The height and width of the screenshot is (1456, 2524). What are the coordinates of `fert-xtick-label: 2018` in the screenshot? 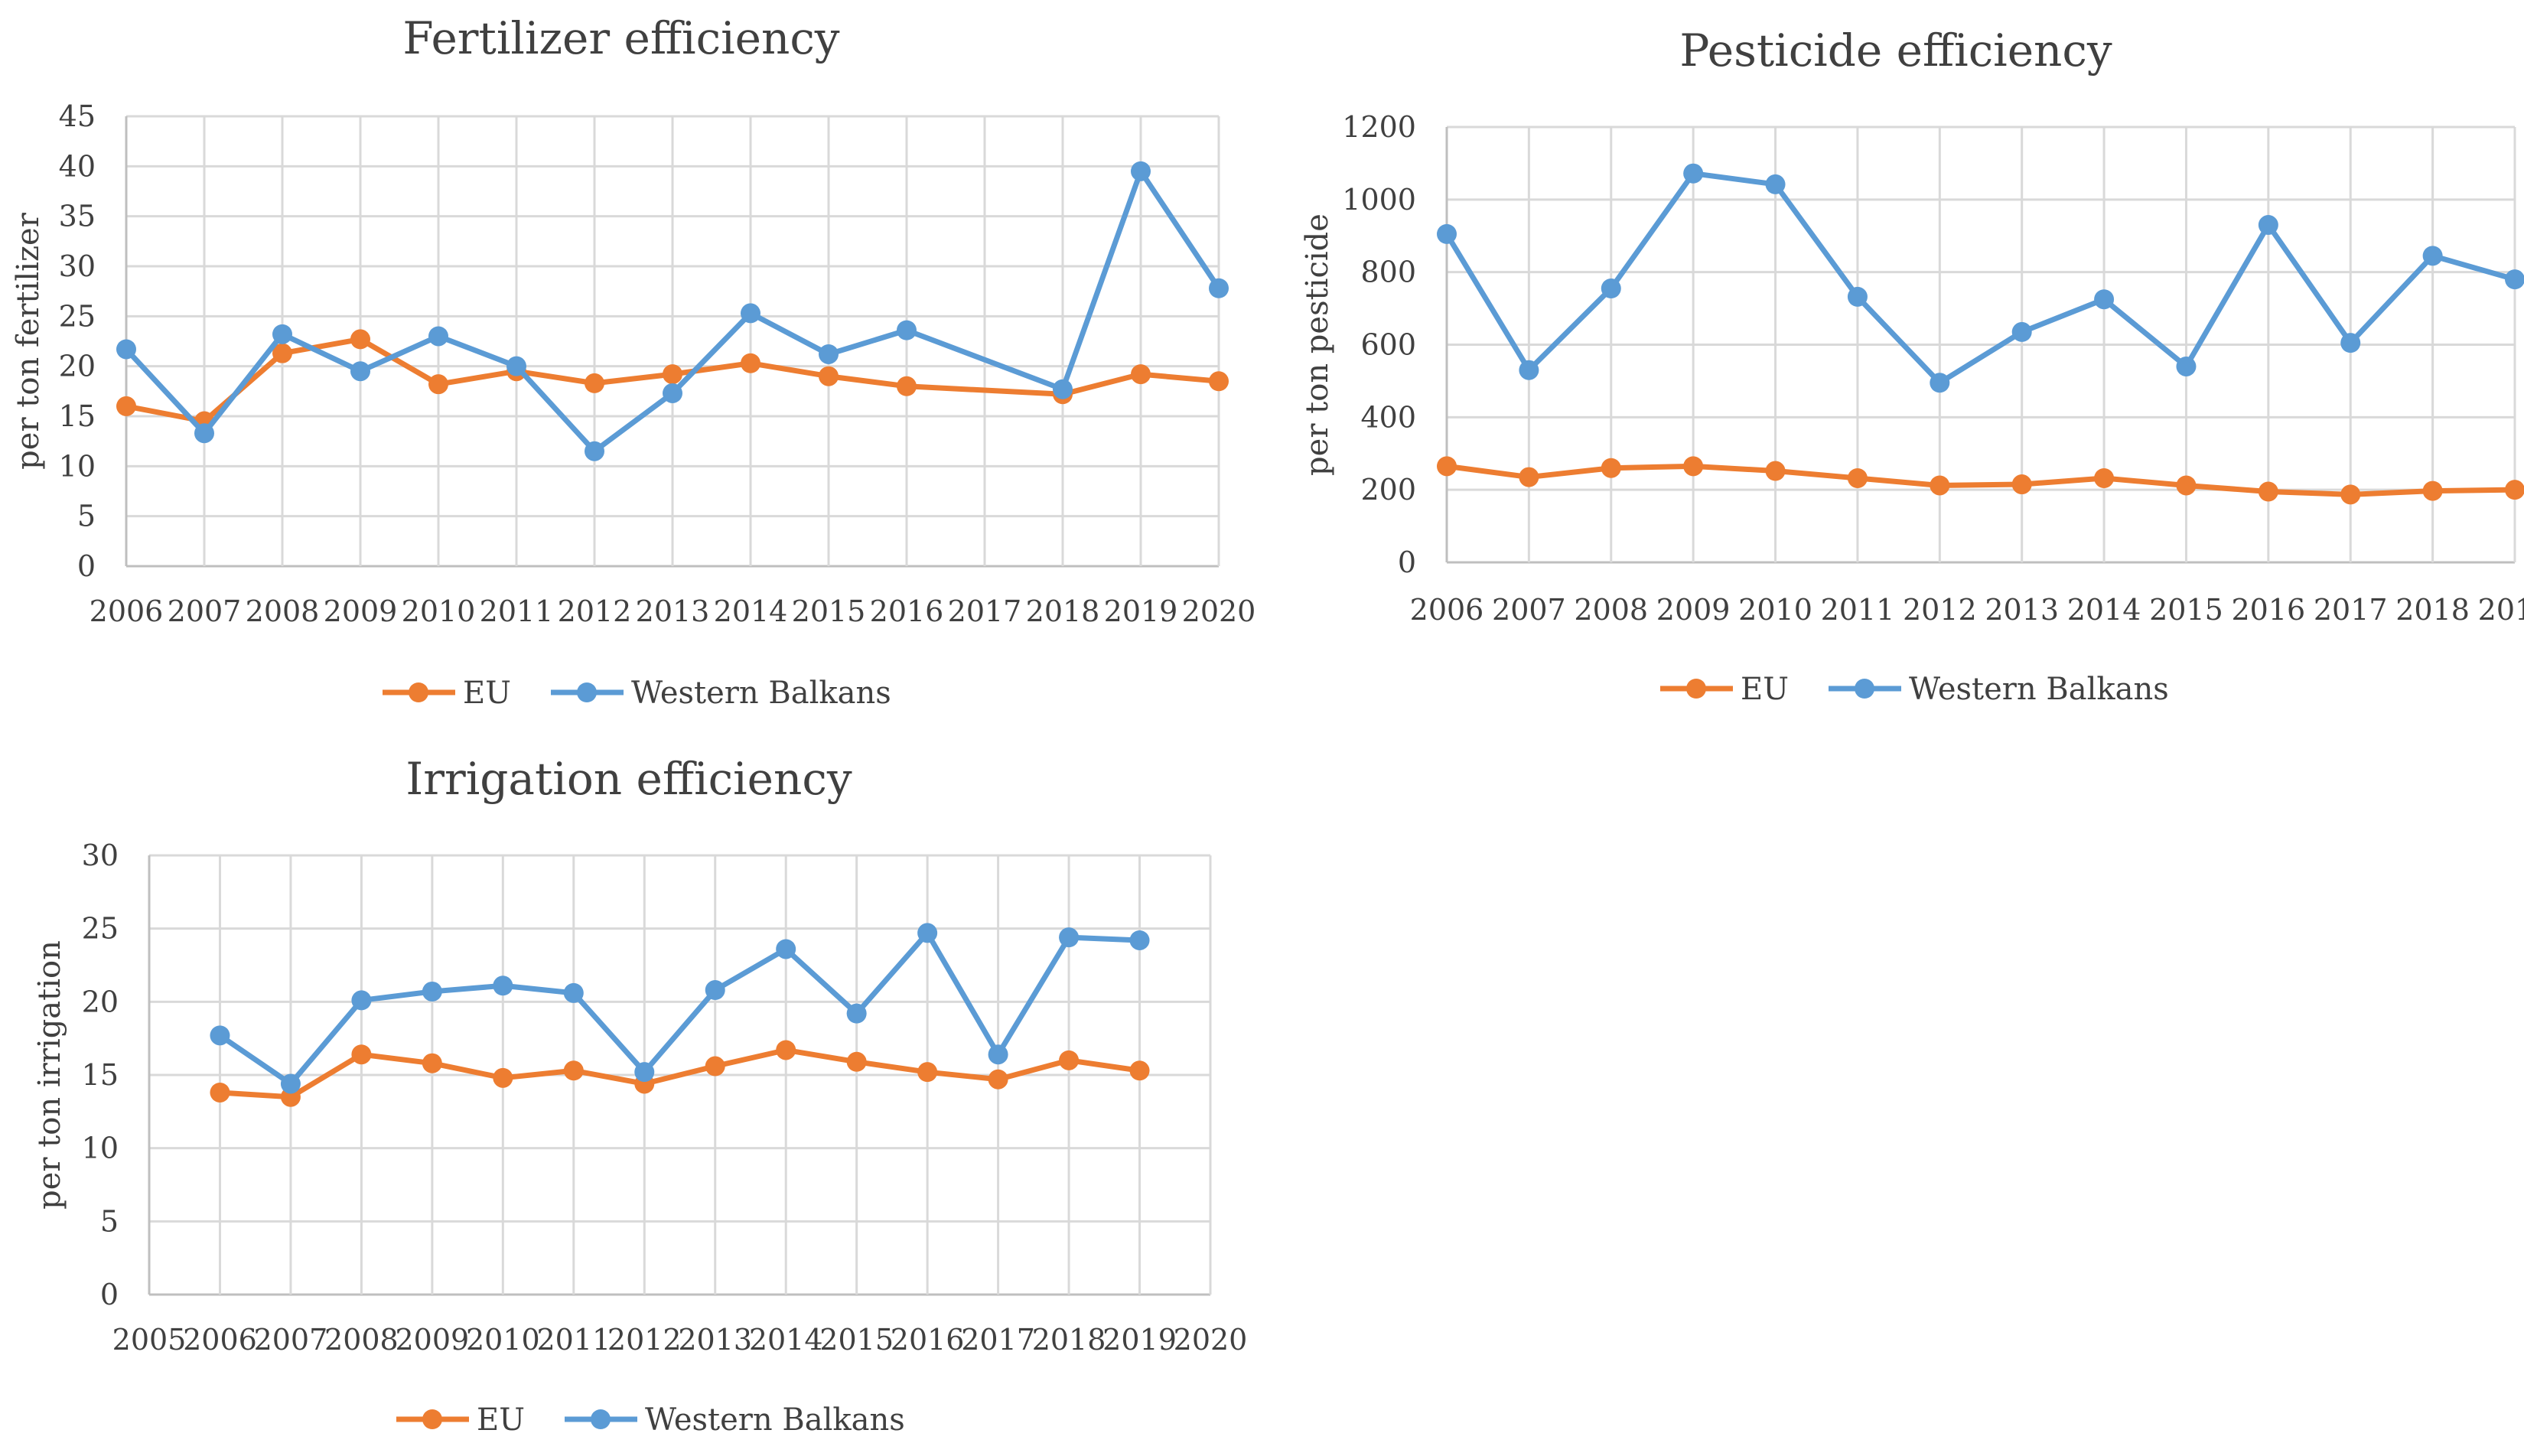 It's located at (1063, 611).